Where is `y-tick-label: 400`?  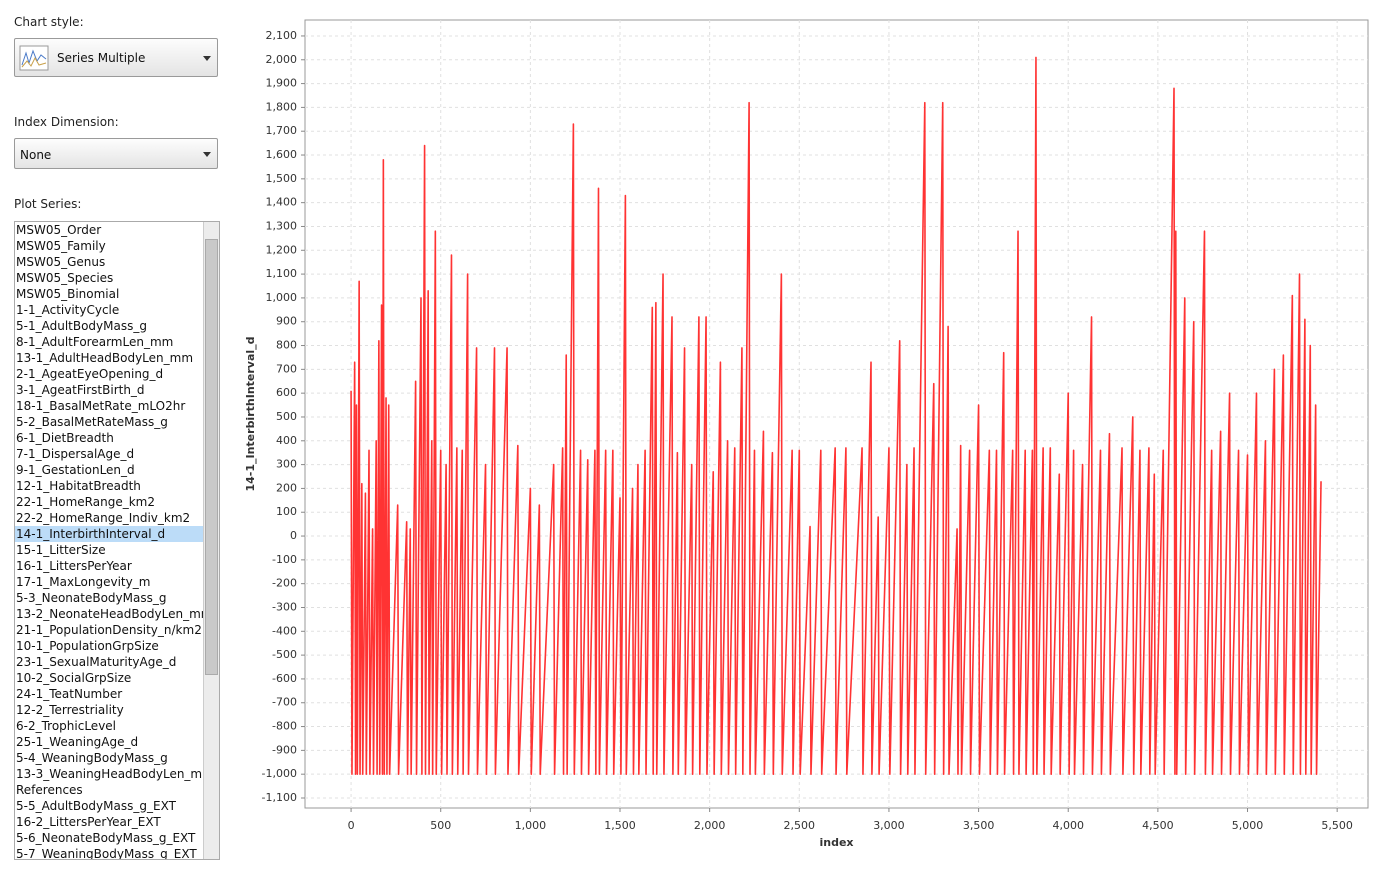
y-tick-label: 400 is located at coordinates (286, 440).